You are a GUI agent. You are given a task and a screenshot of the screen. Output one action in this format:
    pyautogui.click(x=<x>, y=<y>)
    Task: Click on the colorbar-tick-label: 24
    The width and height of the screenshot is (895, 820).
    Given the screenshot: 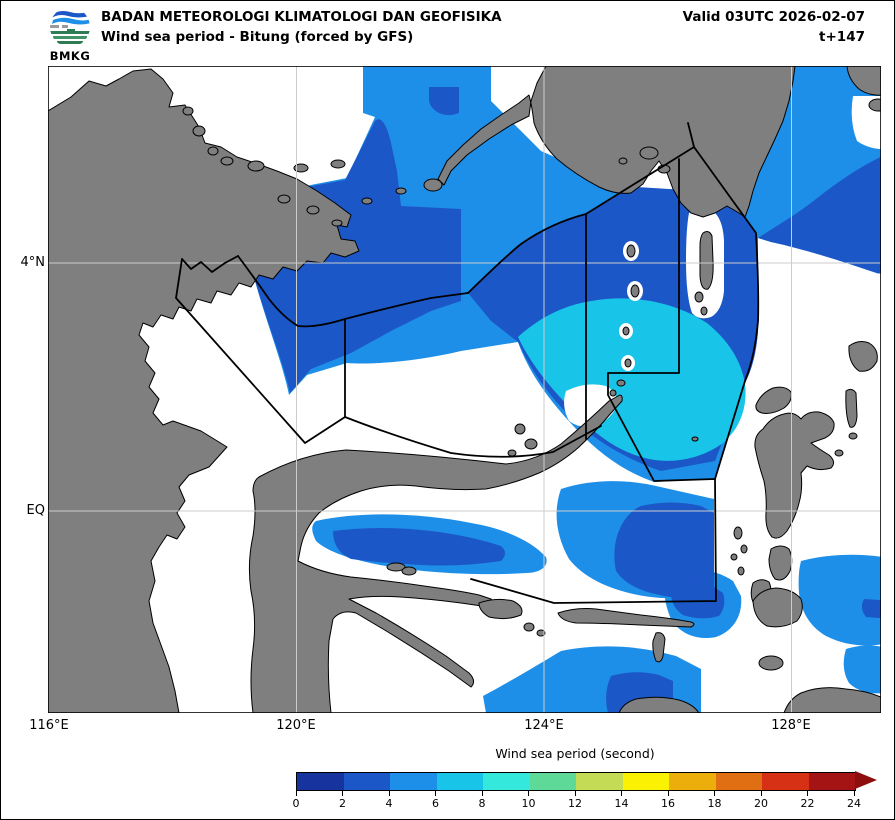 What is the action you would take?
    pyautogui.click(x=854, y=803)
    